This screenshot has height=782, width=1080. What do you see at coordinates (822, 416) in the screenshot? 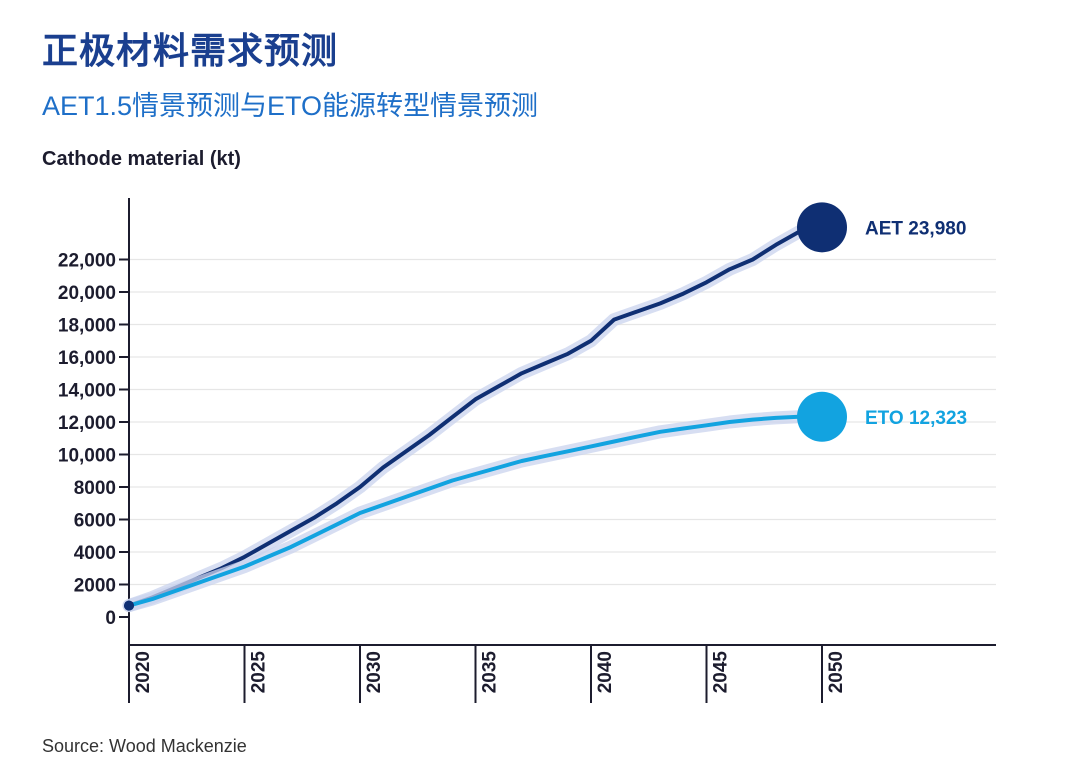
I see `series-end-marker-eto` at bounding box center [822, 416].